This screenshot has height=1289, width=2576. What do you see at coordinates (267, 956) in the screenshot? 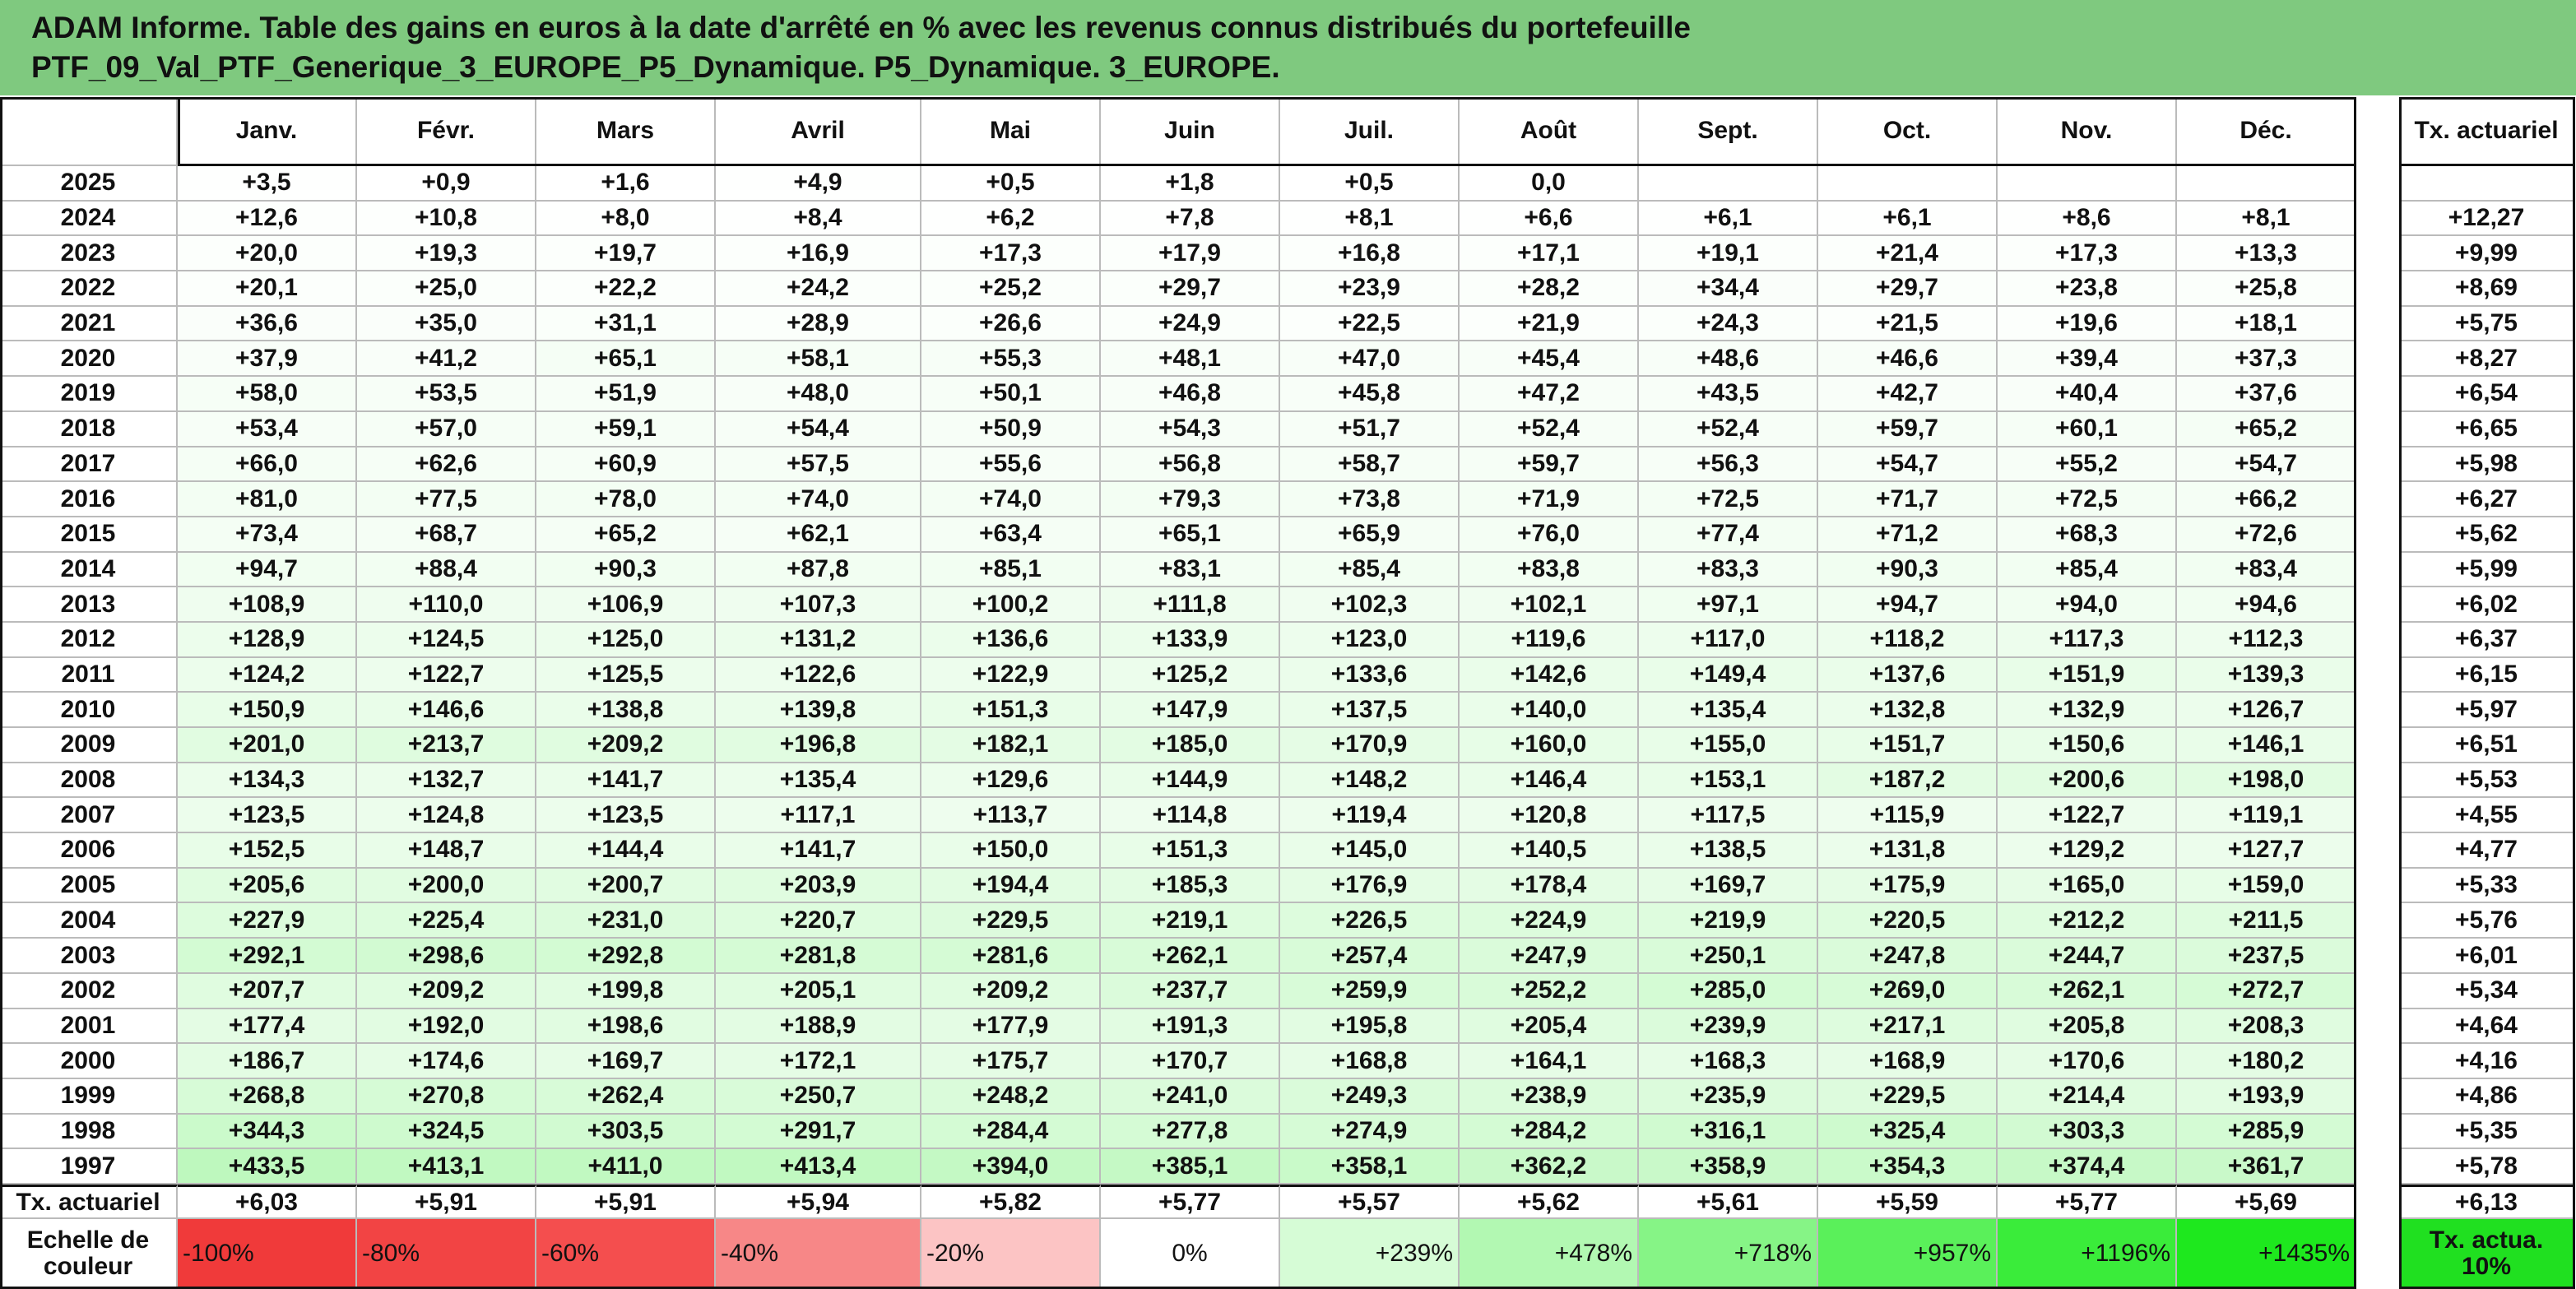
I see `gain-cell: +292,1` at bounding box center [267, 956].